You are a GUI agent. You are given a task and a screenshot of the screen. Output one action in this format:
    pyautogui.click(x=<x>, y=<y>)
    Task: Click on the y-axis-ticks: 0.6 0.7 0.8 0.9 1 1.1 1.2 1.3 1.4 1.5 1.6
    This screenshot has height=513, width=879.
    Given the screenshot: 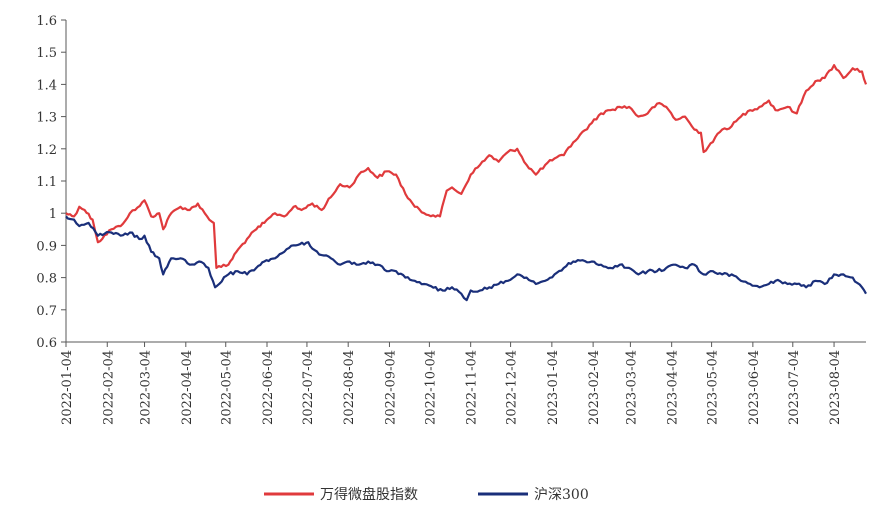 What is the action you would take?
    pyautogui.click(x=51, y=182)
    